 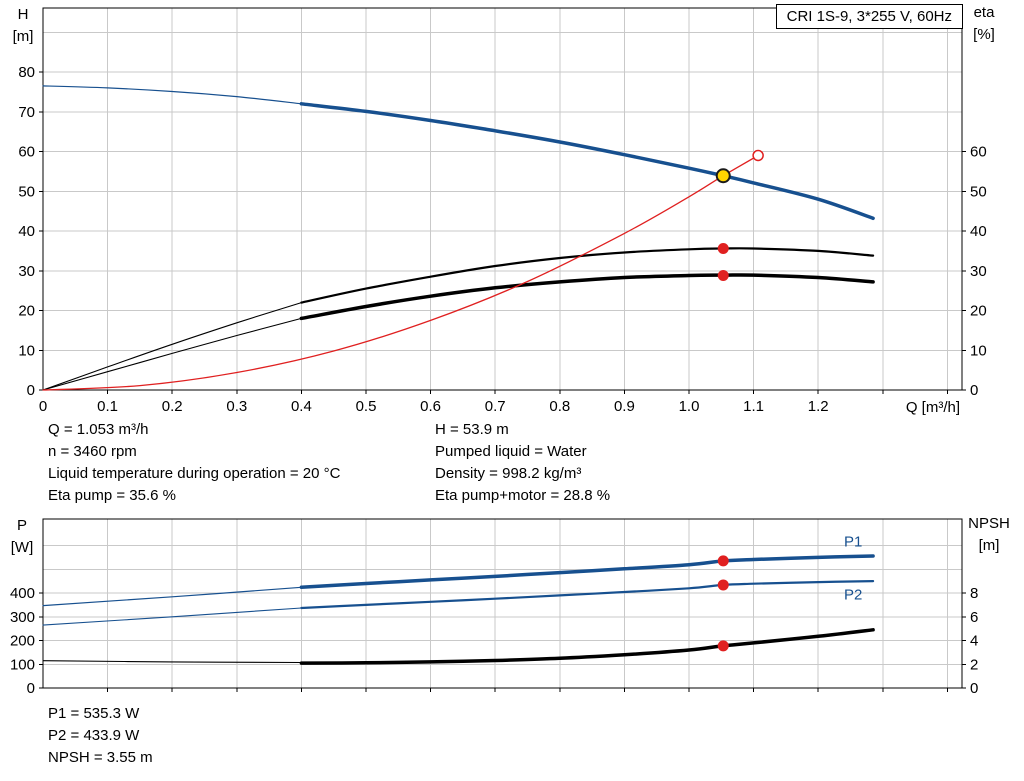 I want to click on x-axis-tick-label: 1.1, so click(x=753, y=406).